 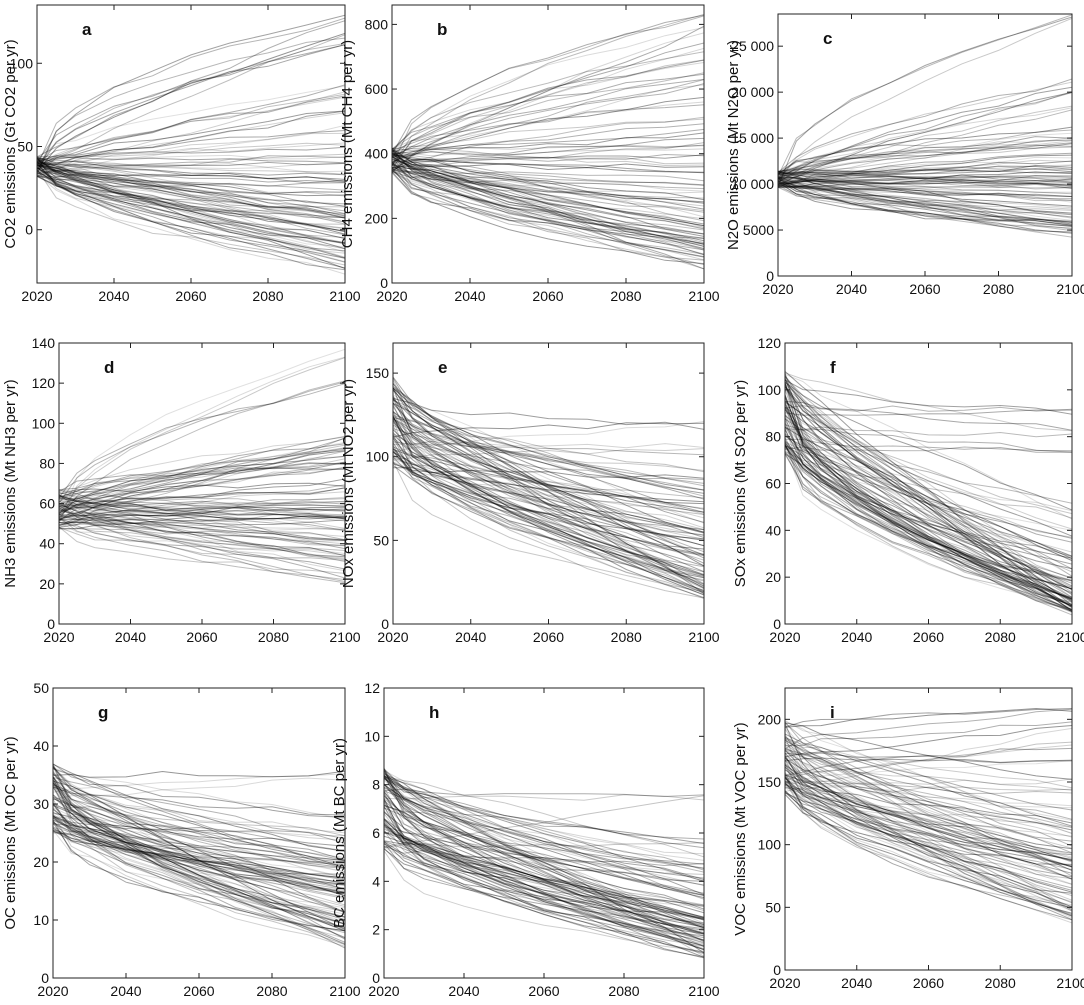 What do you see at coordinates (777, 289) in the screenshot?
I see `x-tick-label: 2020` at bounding box center [777, 289].